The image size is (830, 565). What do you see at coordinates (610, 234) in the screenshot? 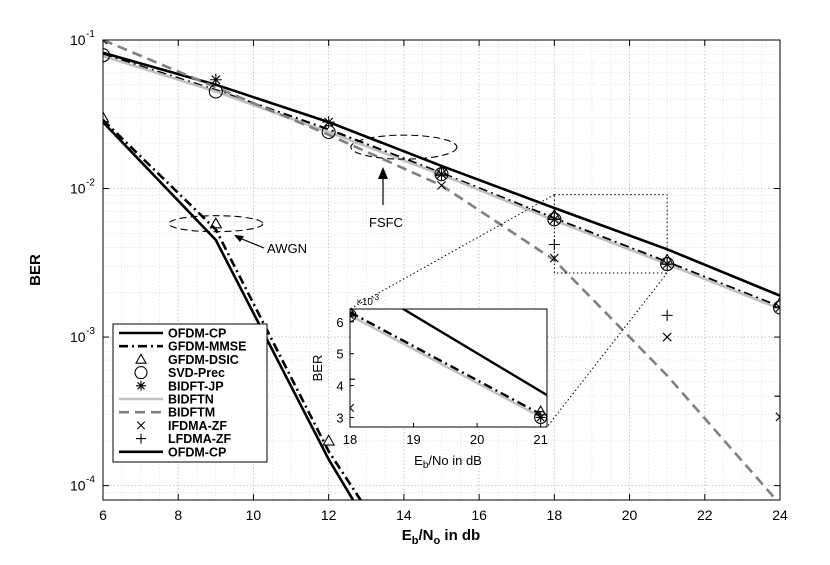
I see `zoom-box` at bounding box center [610, 234].